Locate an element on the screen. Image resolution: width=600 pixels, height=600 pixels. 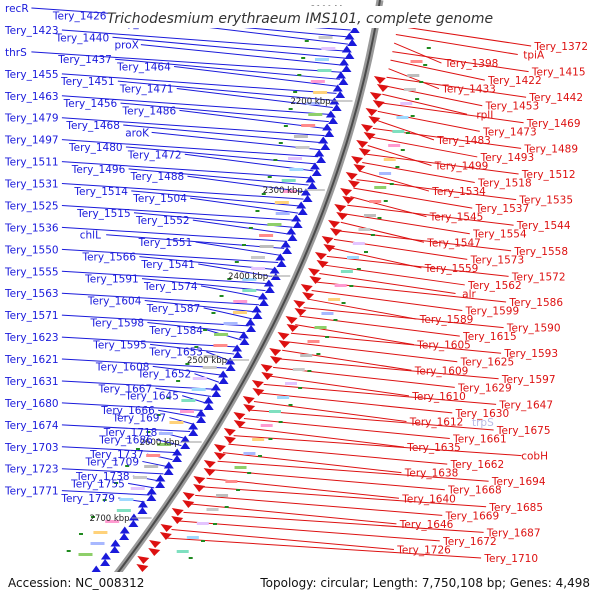
gene-label: Tery_1499 is located at coordinates (461, 166).